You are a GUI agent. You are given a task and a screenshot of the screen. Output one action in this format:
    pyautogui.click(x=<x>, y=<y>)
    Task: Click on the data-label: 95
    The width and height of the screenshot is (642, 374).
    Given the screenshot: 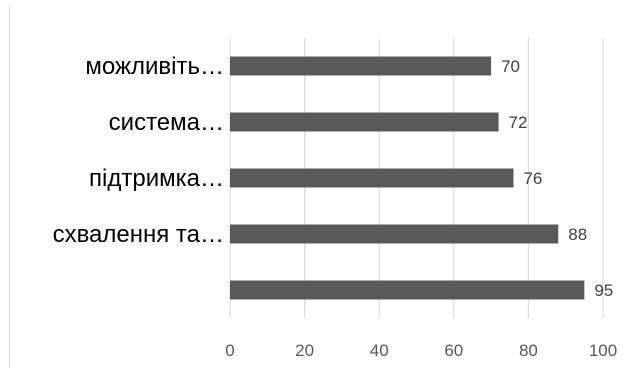 What is the action you would take?
    pyautogui.click(x=603, y=290)
    